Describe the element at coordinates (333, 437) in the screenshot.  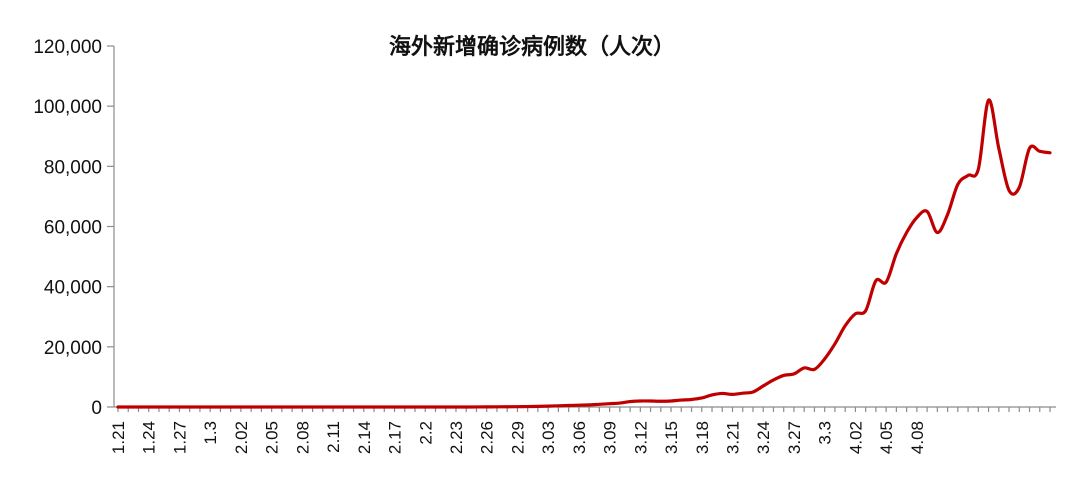
I see `x-tick-label: 2.11` at that location.